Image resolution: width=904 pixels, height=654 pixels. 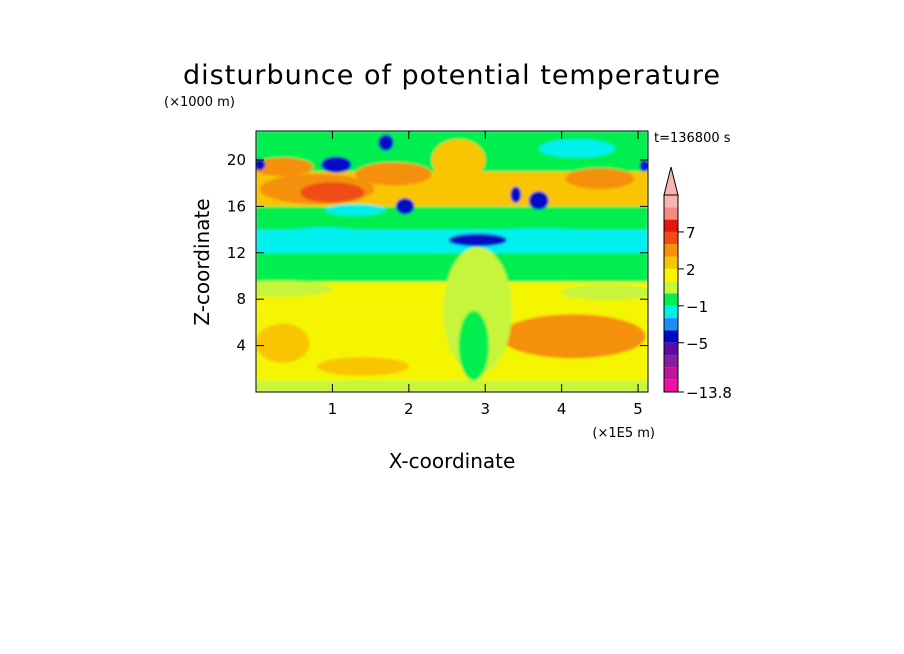 I want to click on x-axis-label: X-coordinate, so click(x=452, y=461).